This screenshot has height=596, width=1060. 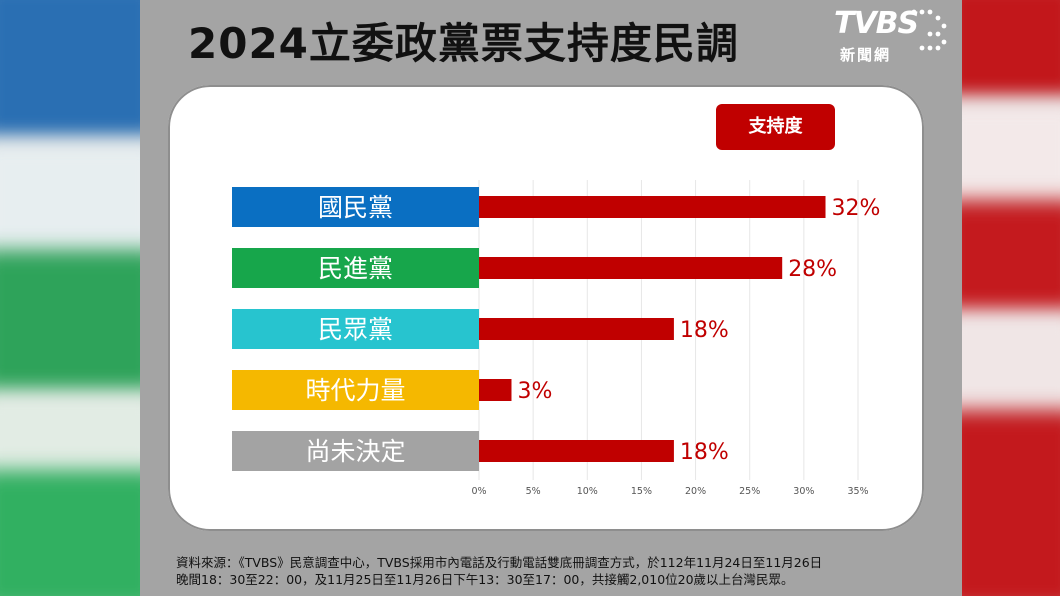 I want to click on x-tick-label: 25%, so click(x=749, y=491).